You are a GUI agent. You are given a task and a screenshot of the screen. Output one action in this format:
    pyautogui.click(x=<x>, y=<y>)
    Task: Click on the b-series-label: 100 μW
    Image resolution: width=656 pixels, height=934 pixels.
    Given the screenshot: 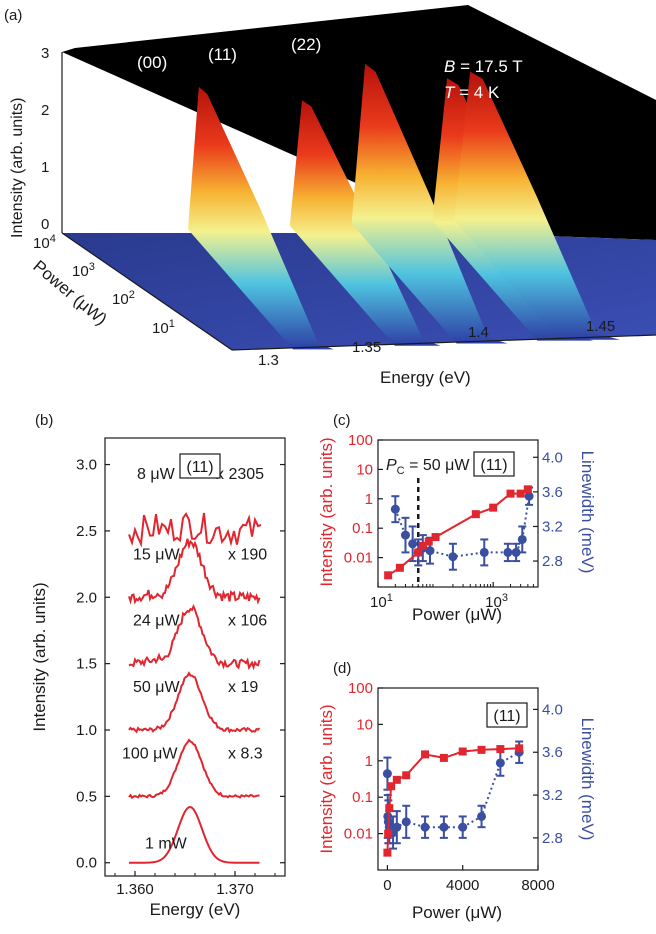 What is the action you would take?
    pyautogui.click(x=150, y=753)
    